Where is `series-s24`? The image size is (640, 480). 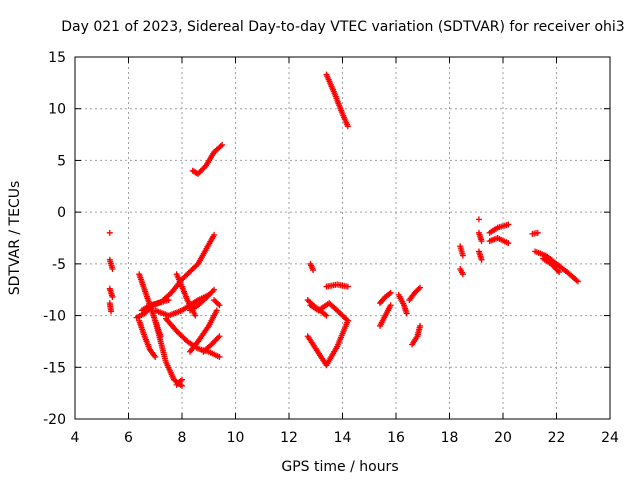 series-s24 is located at coordinates (337, 285).